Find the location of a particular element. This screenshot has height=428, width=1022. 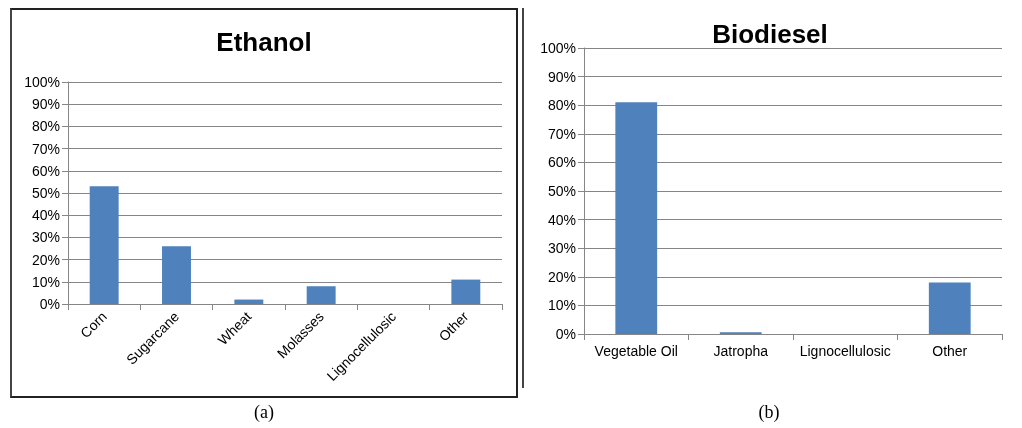

x-tick-label: Vegetable Oil is located at coordinates (636, 351).